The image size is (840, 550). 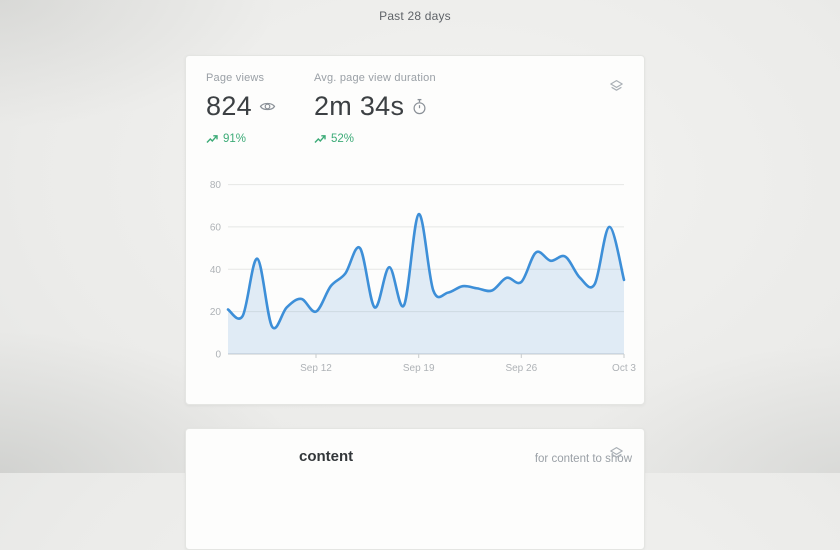 What do you see at coordinates (583, 459) in the screenshot?
I see `content-empty-note: for content to show` at bounding box center [583, 459].